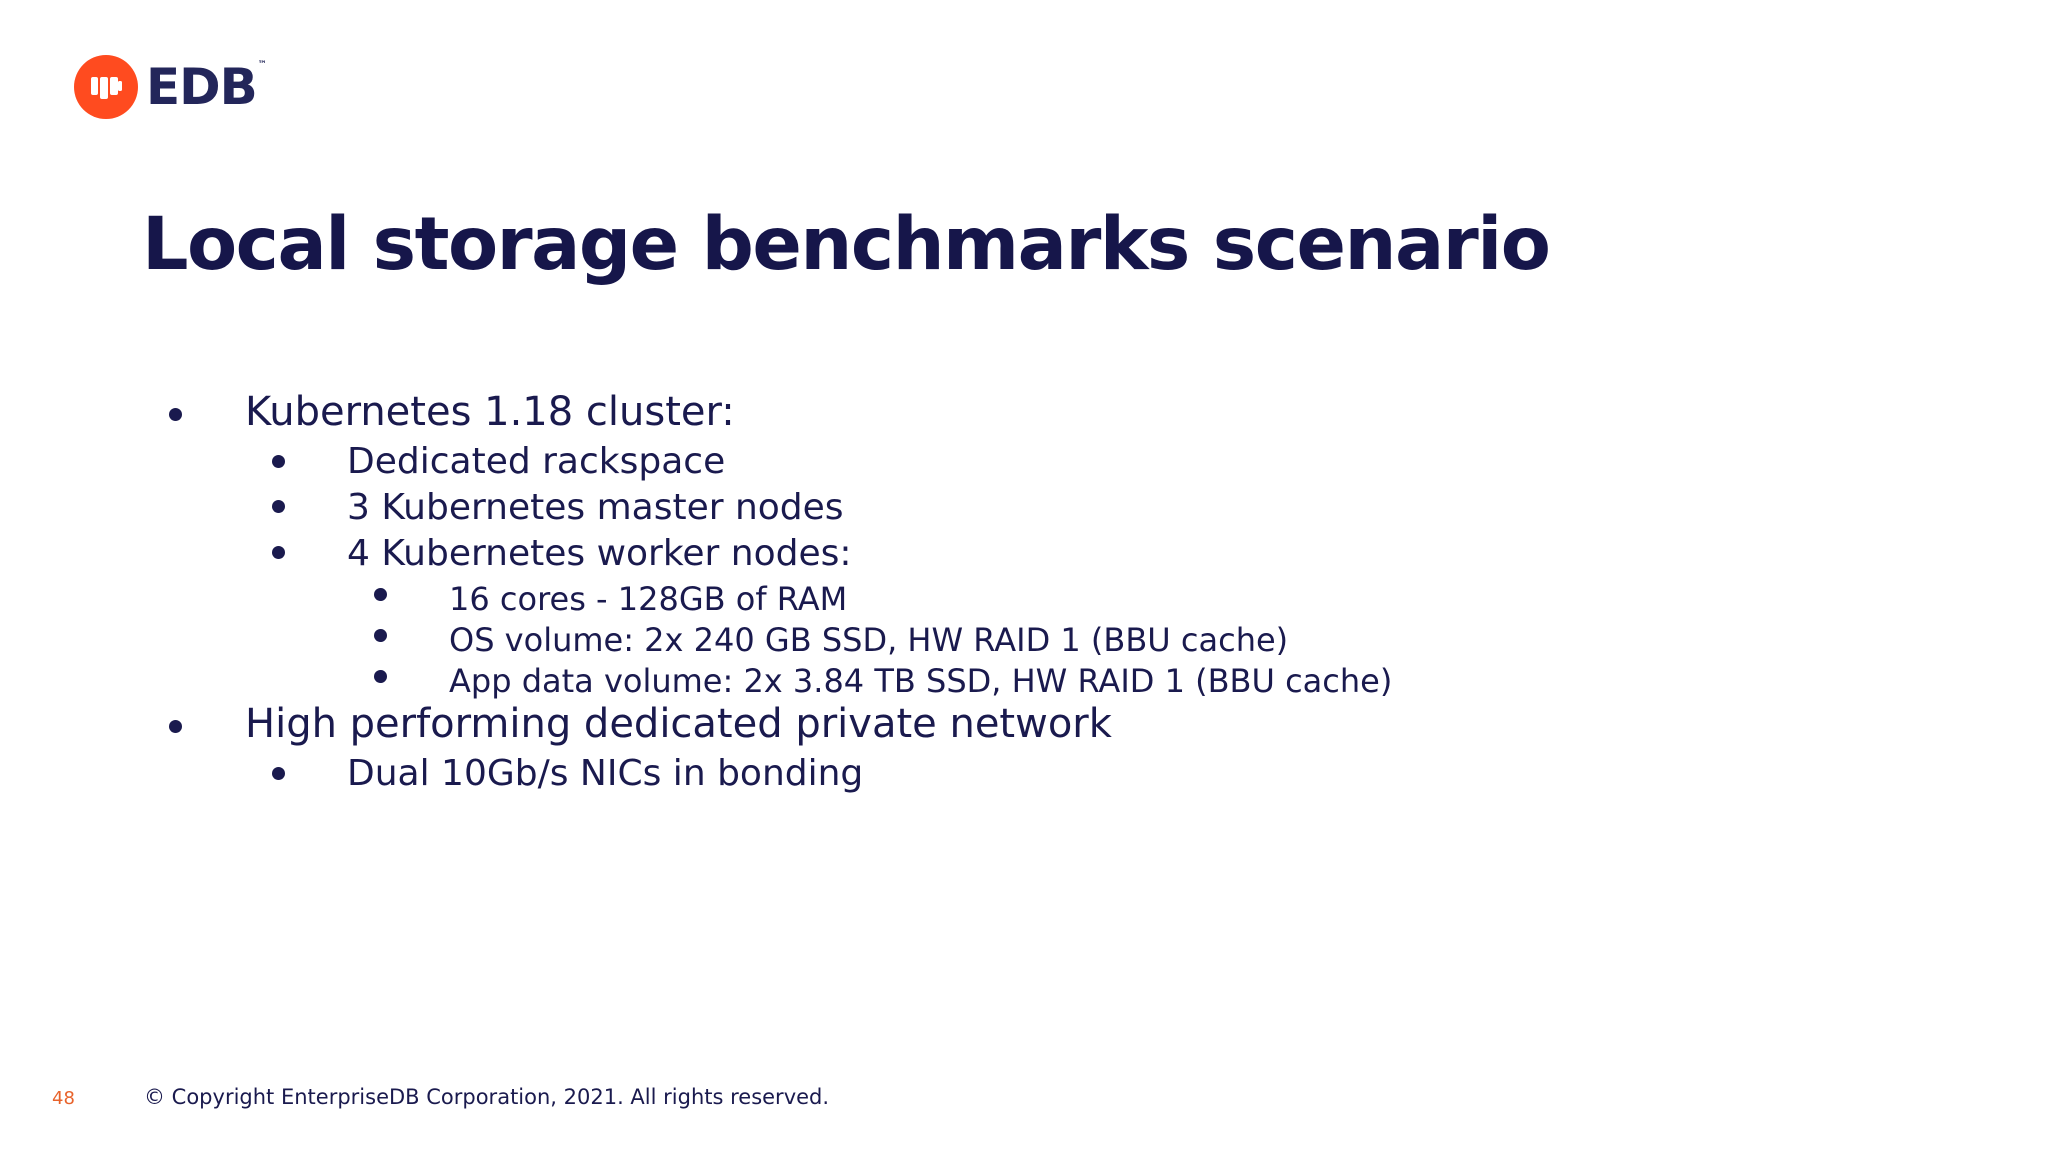  I want to click on edb-elephant-icon, so click(106, 87).